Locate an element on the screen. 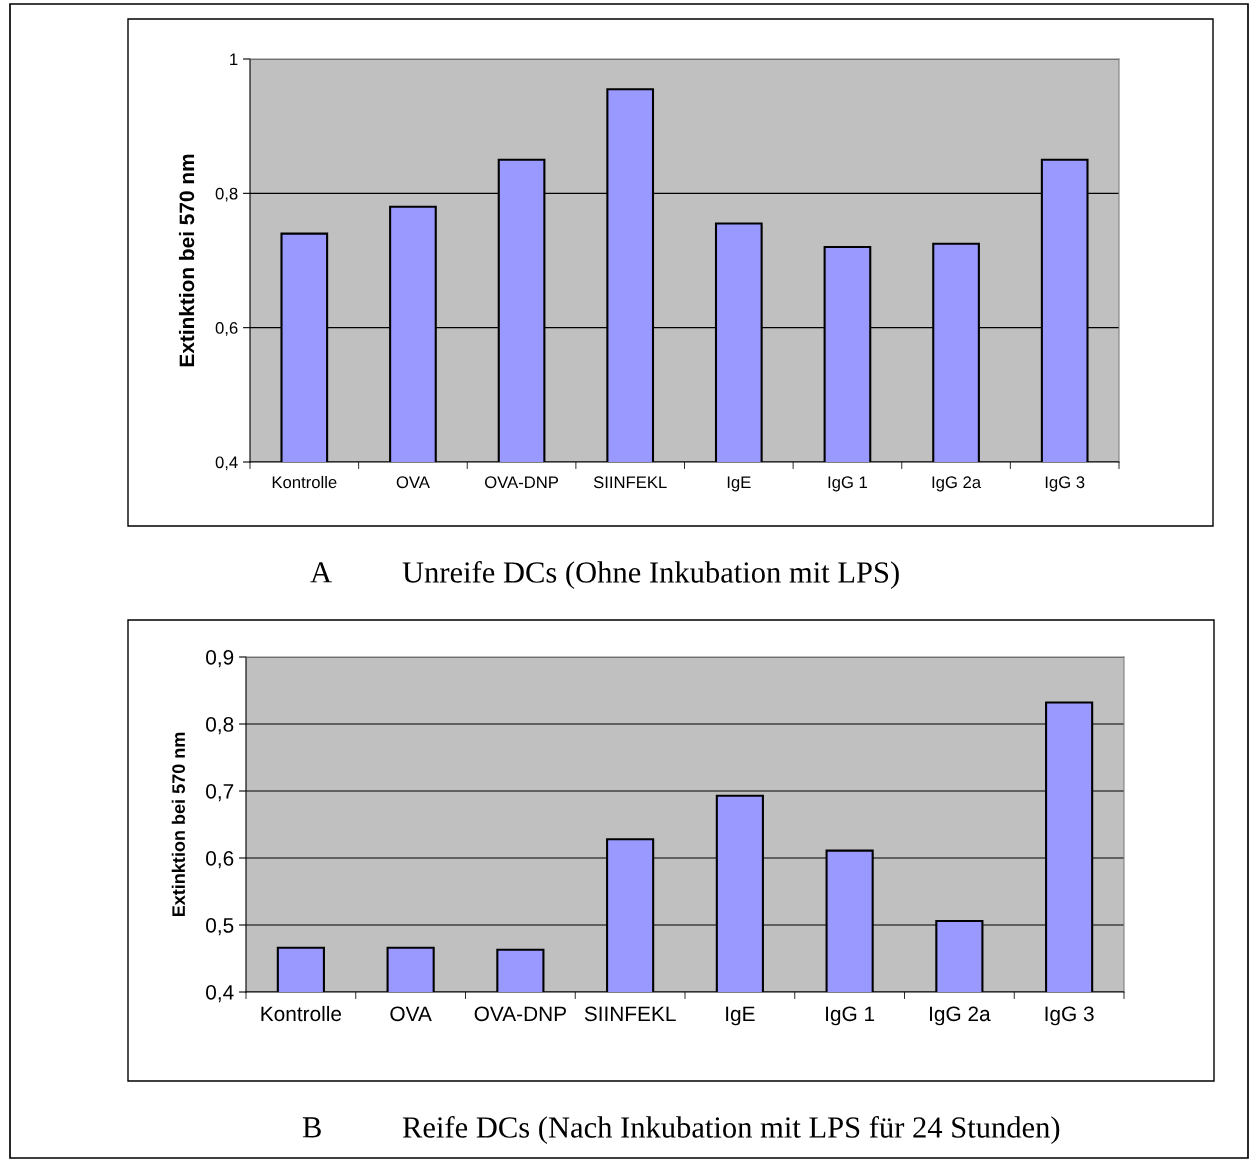  y-tick-label: 1 is located at coordinates (234, 59).